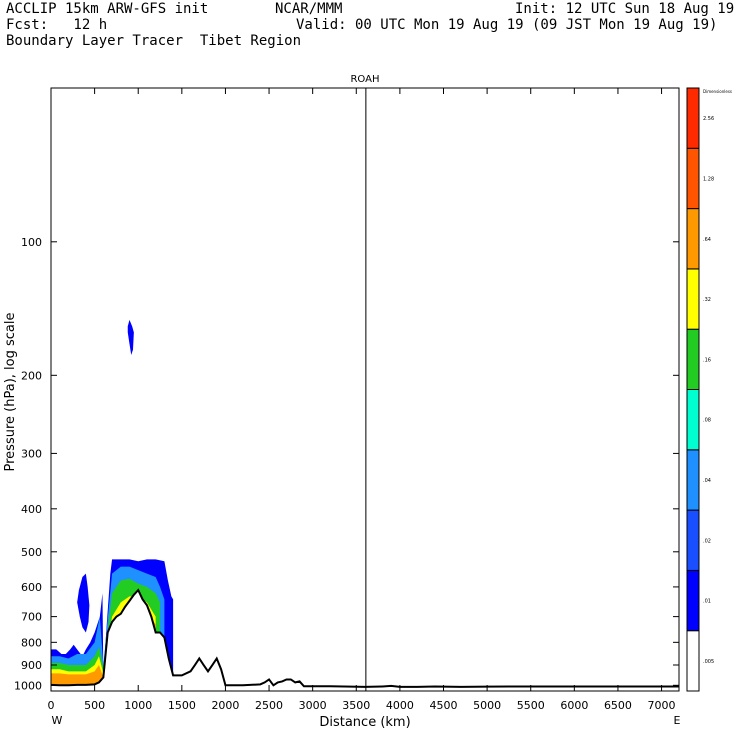 The image size is (740, 740). I want to click on x-tick-label: 4500, so click(444, 705).